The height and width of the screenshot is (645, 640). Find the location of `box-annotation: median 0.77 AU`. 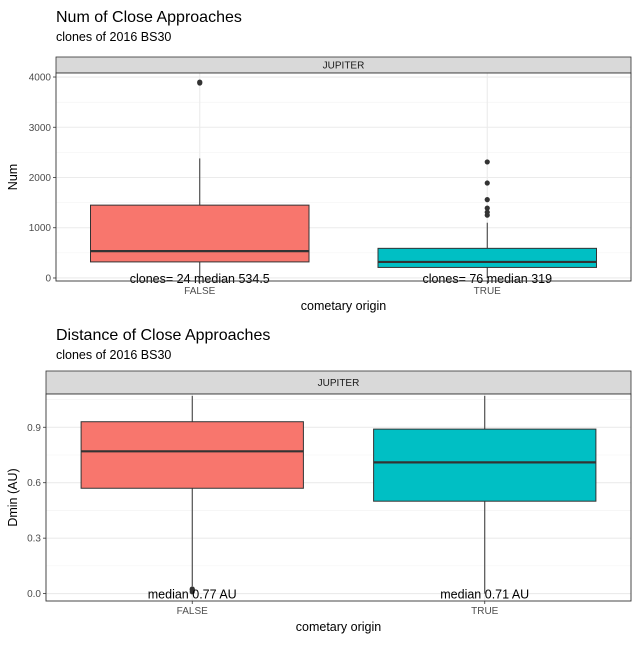

box-annotation: median 0.77 AU is located at coordinates (192, 595).